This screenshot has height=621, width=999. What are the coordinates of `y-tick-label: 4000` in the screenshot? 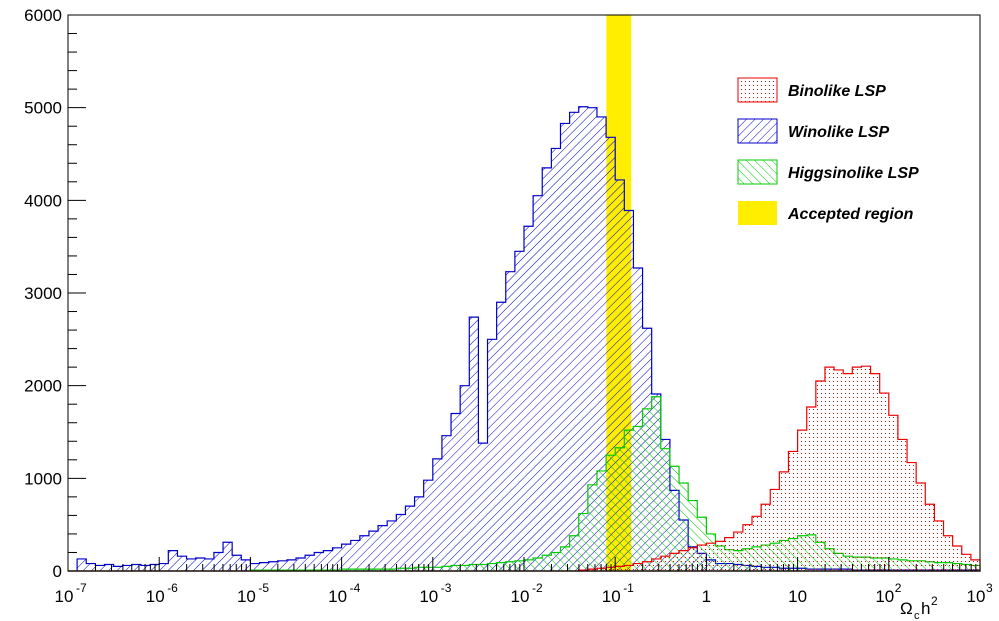 It's located at (43, 200).